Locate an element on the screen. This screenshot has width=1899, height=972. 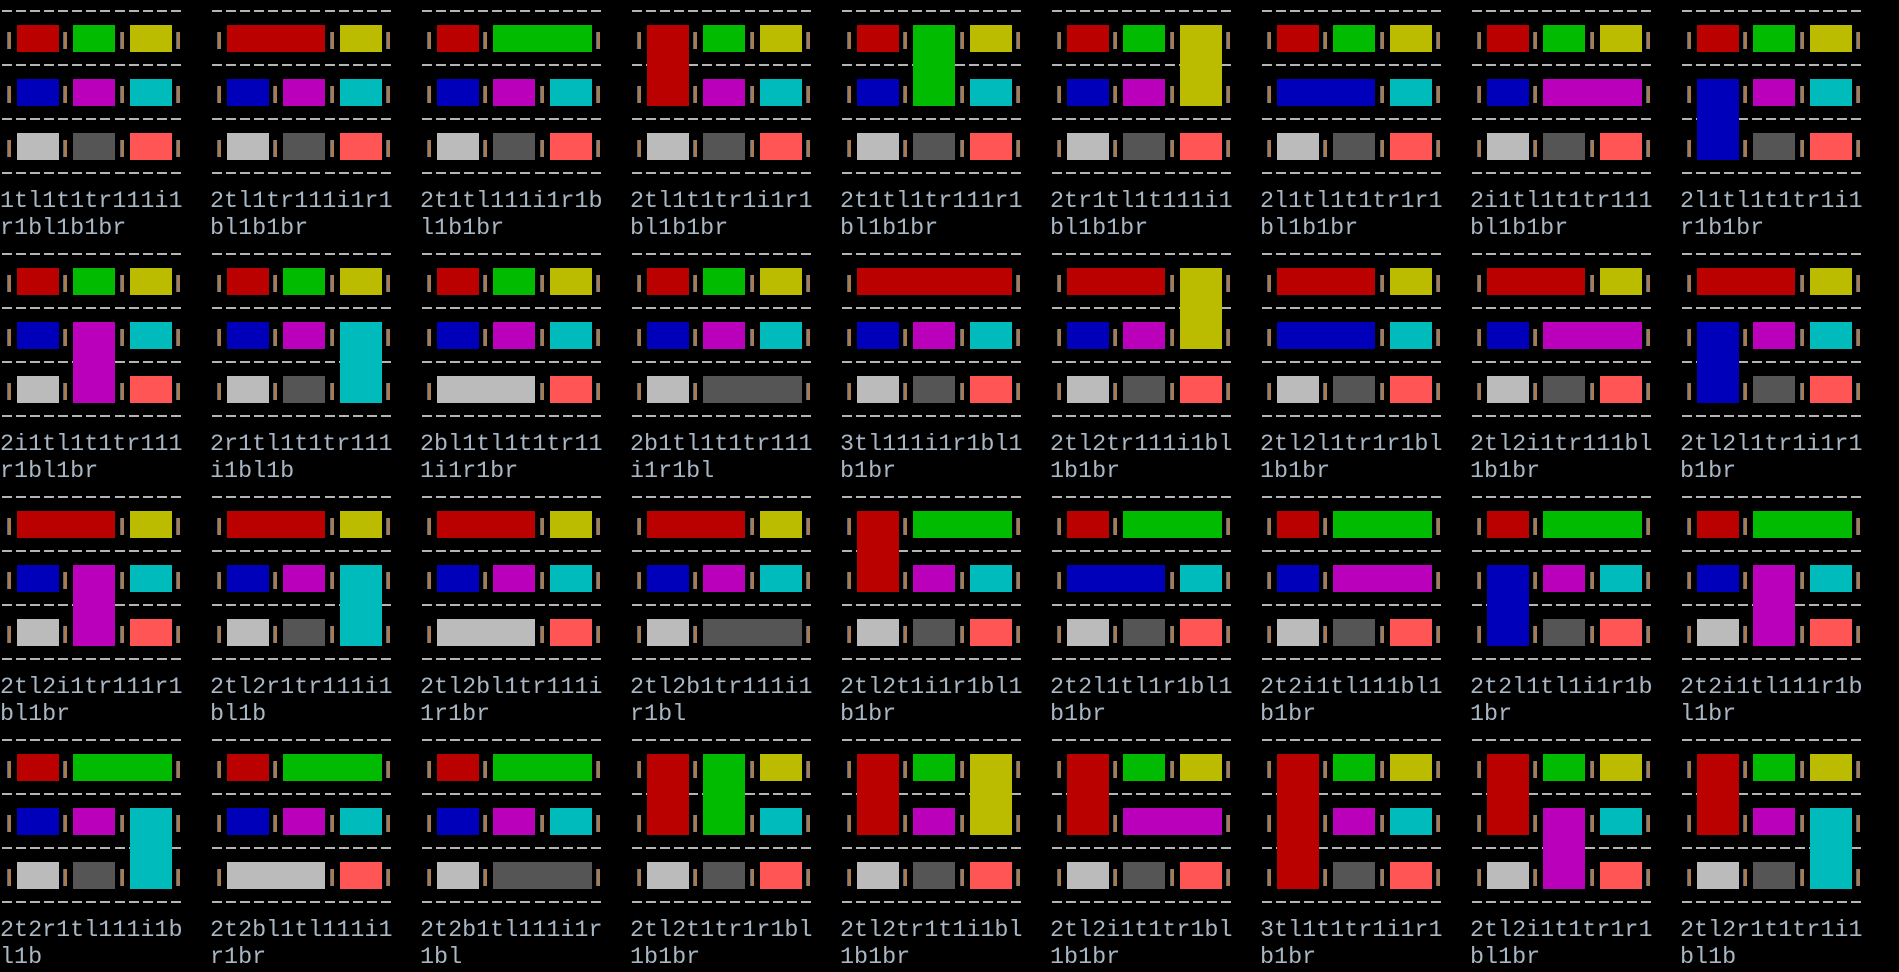
tile-magenta is located at coordinates (94, 92).